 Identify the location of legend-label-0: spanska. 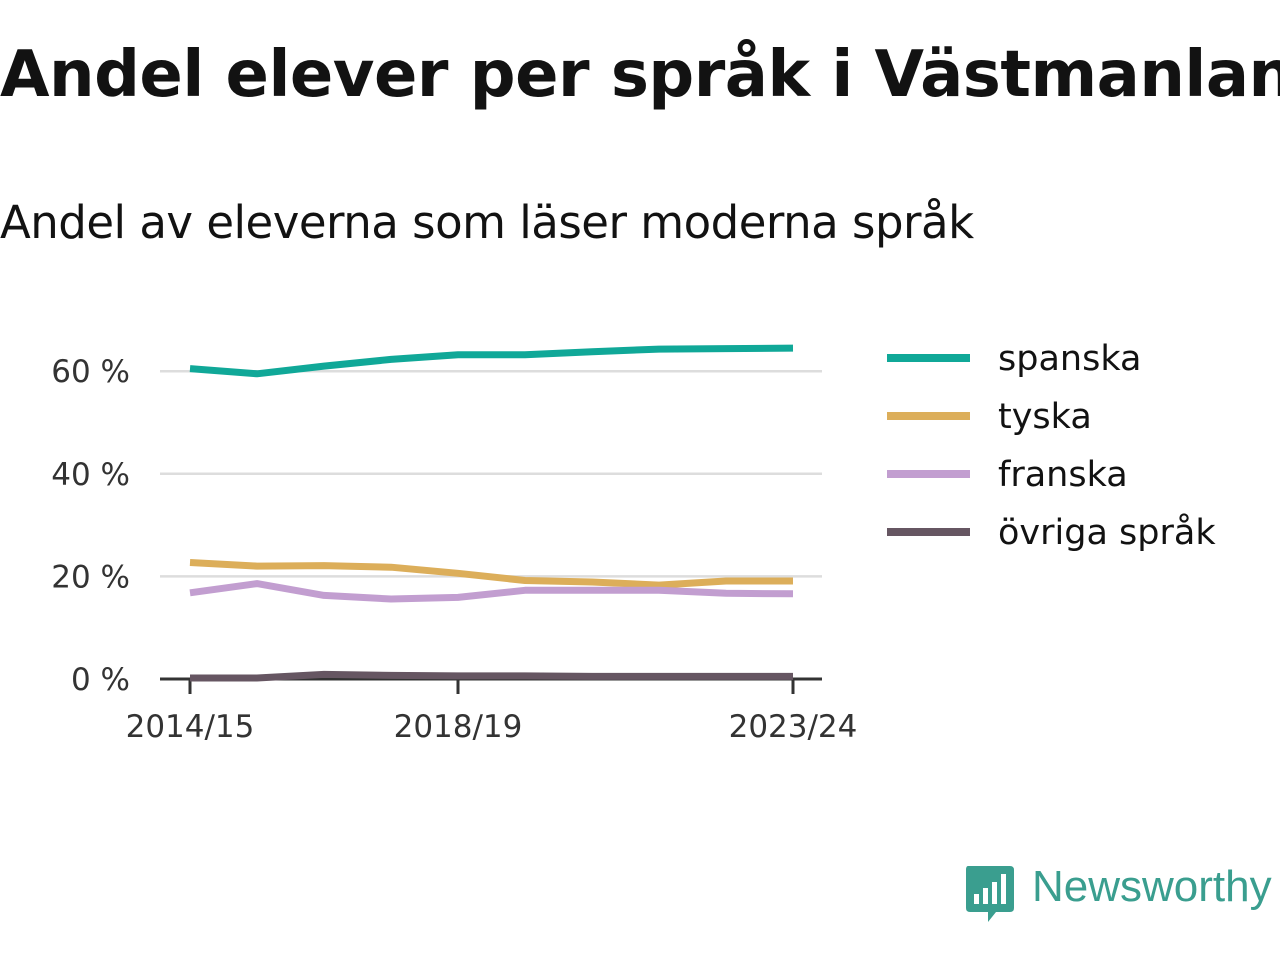
(1069, 359).